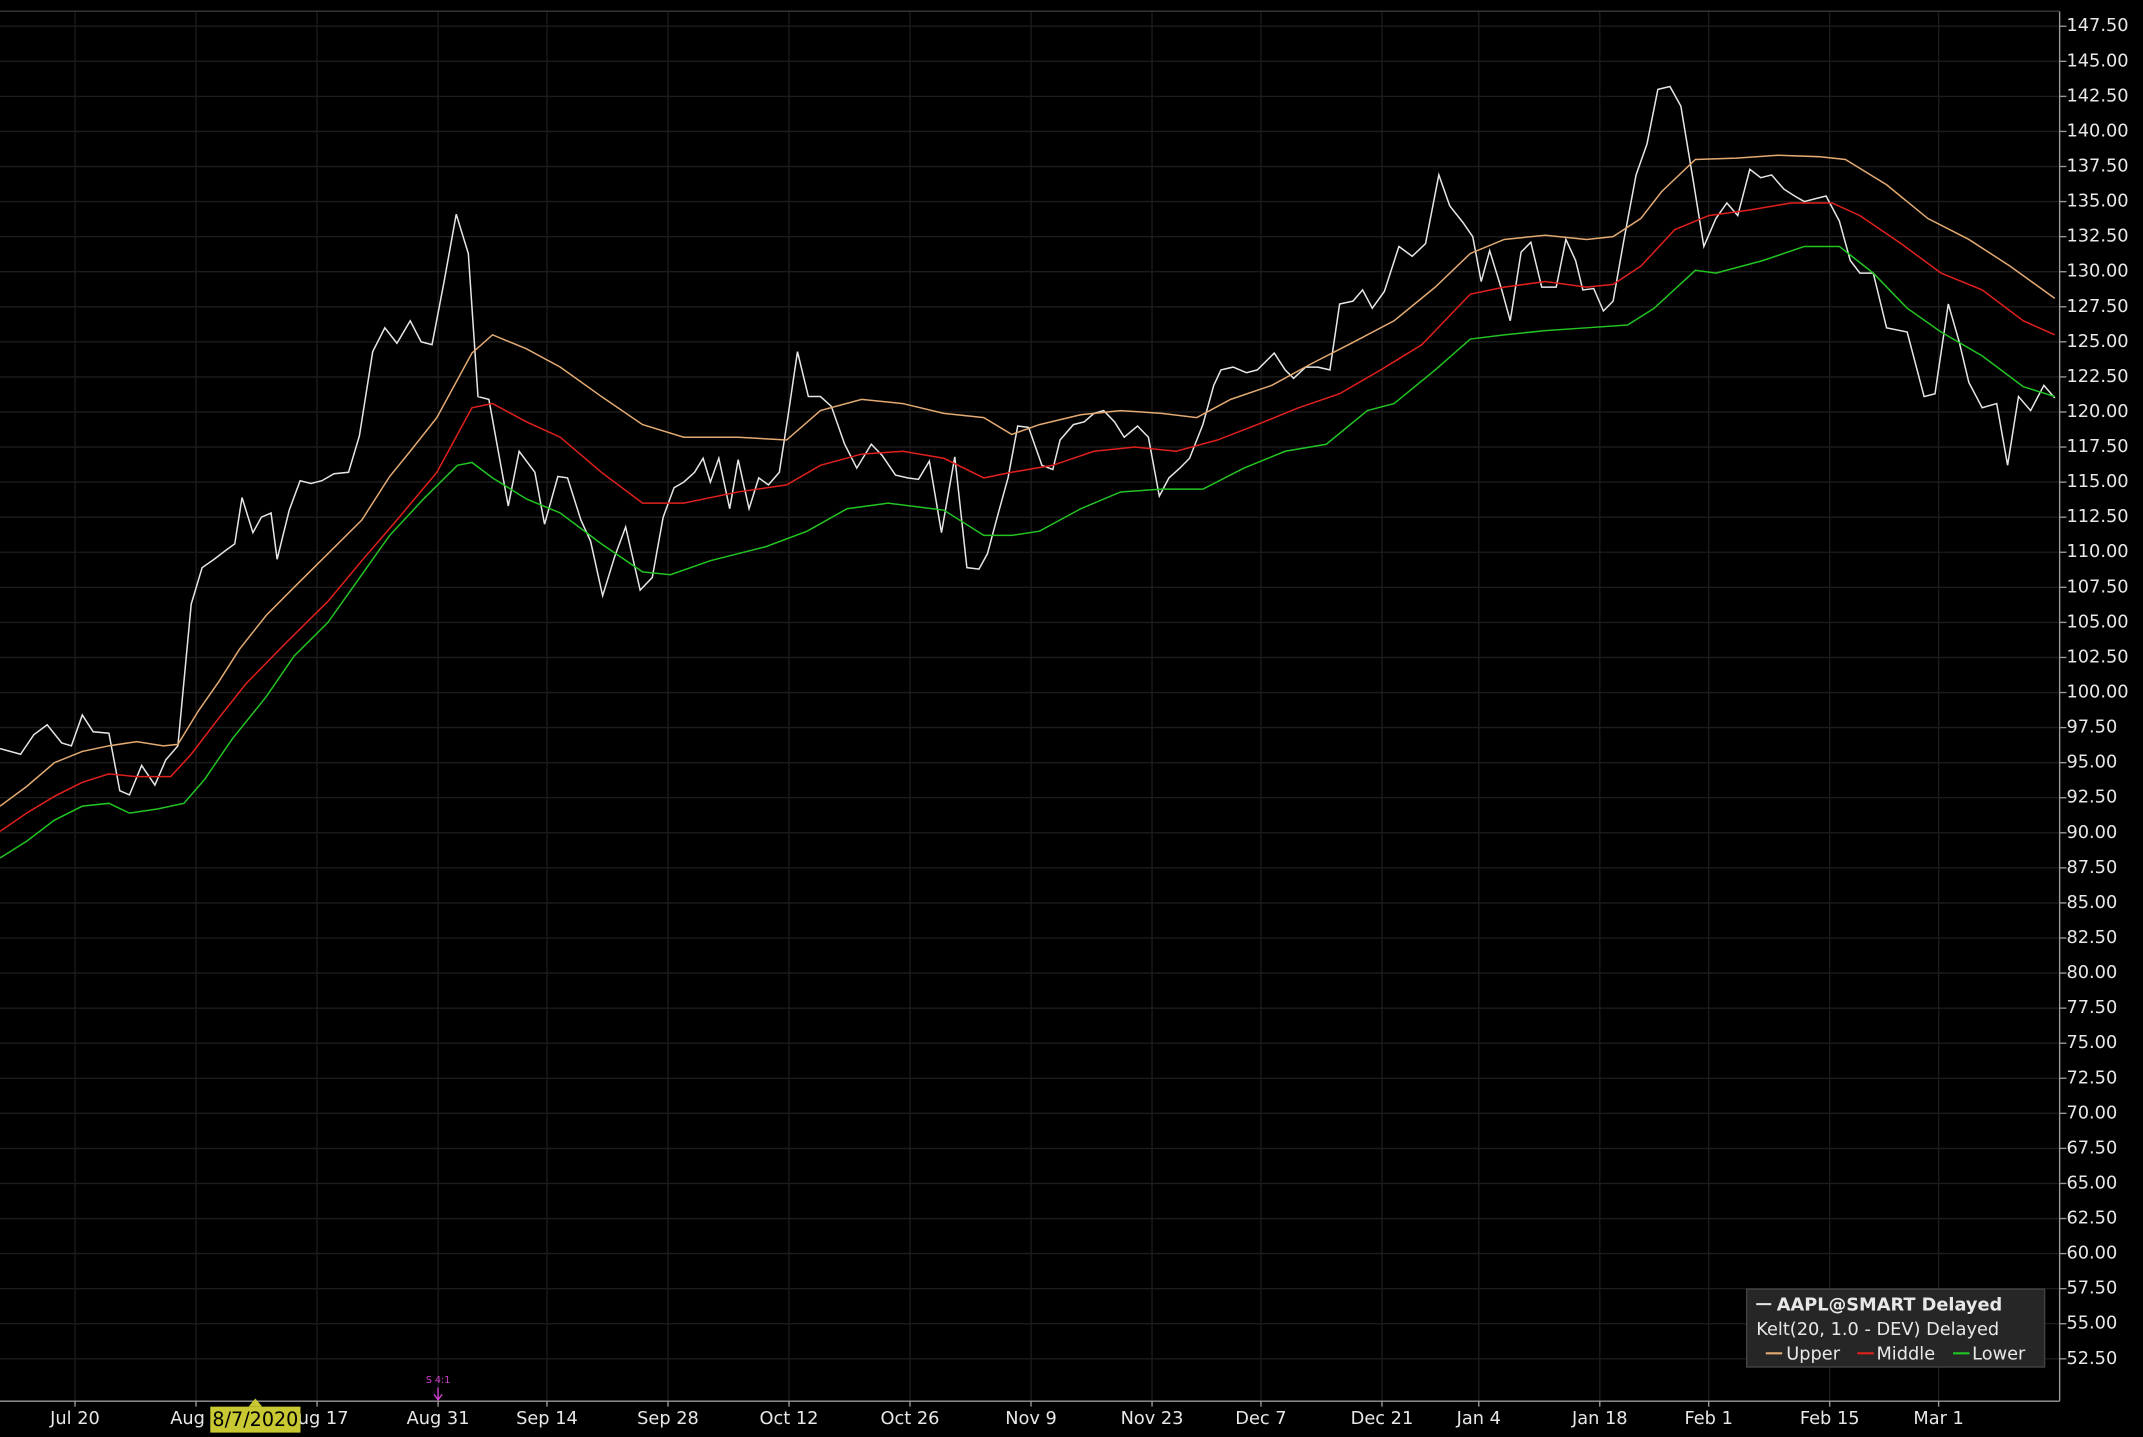 The height and width of the screenshot is (1437, 2143). Describe the element at coordinates (330, 1404) in the screenshot. I see `overlay: S 4:1 8/7/2020` at that location.